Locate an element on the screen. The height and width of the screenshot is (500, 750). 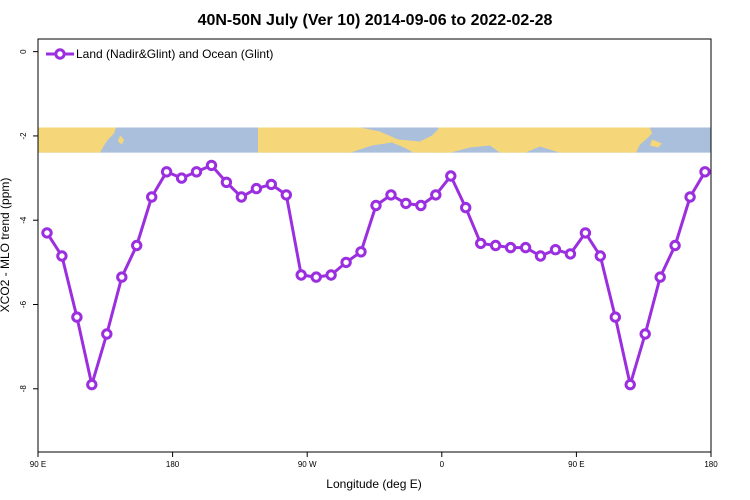
y-axis: 0 -2 -4 -6 -8 is located at coordinates (28, 220).